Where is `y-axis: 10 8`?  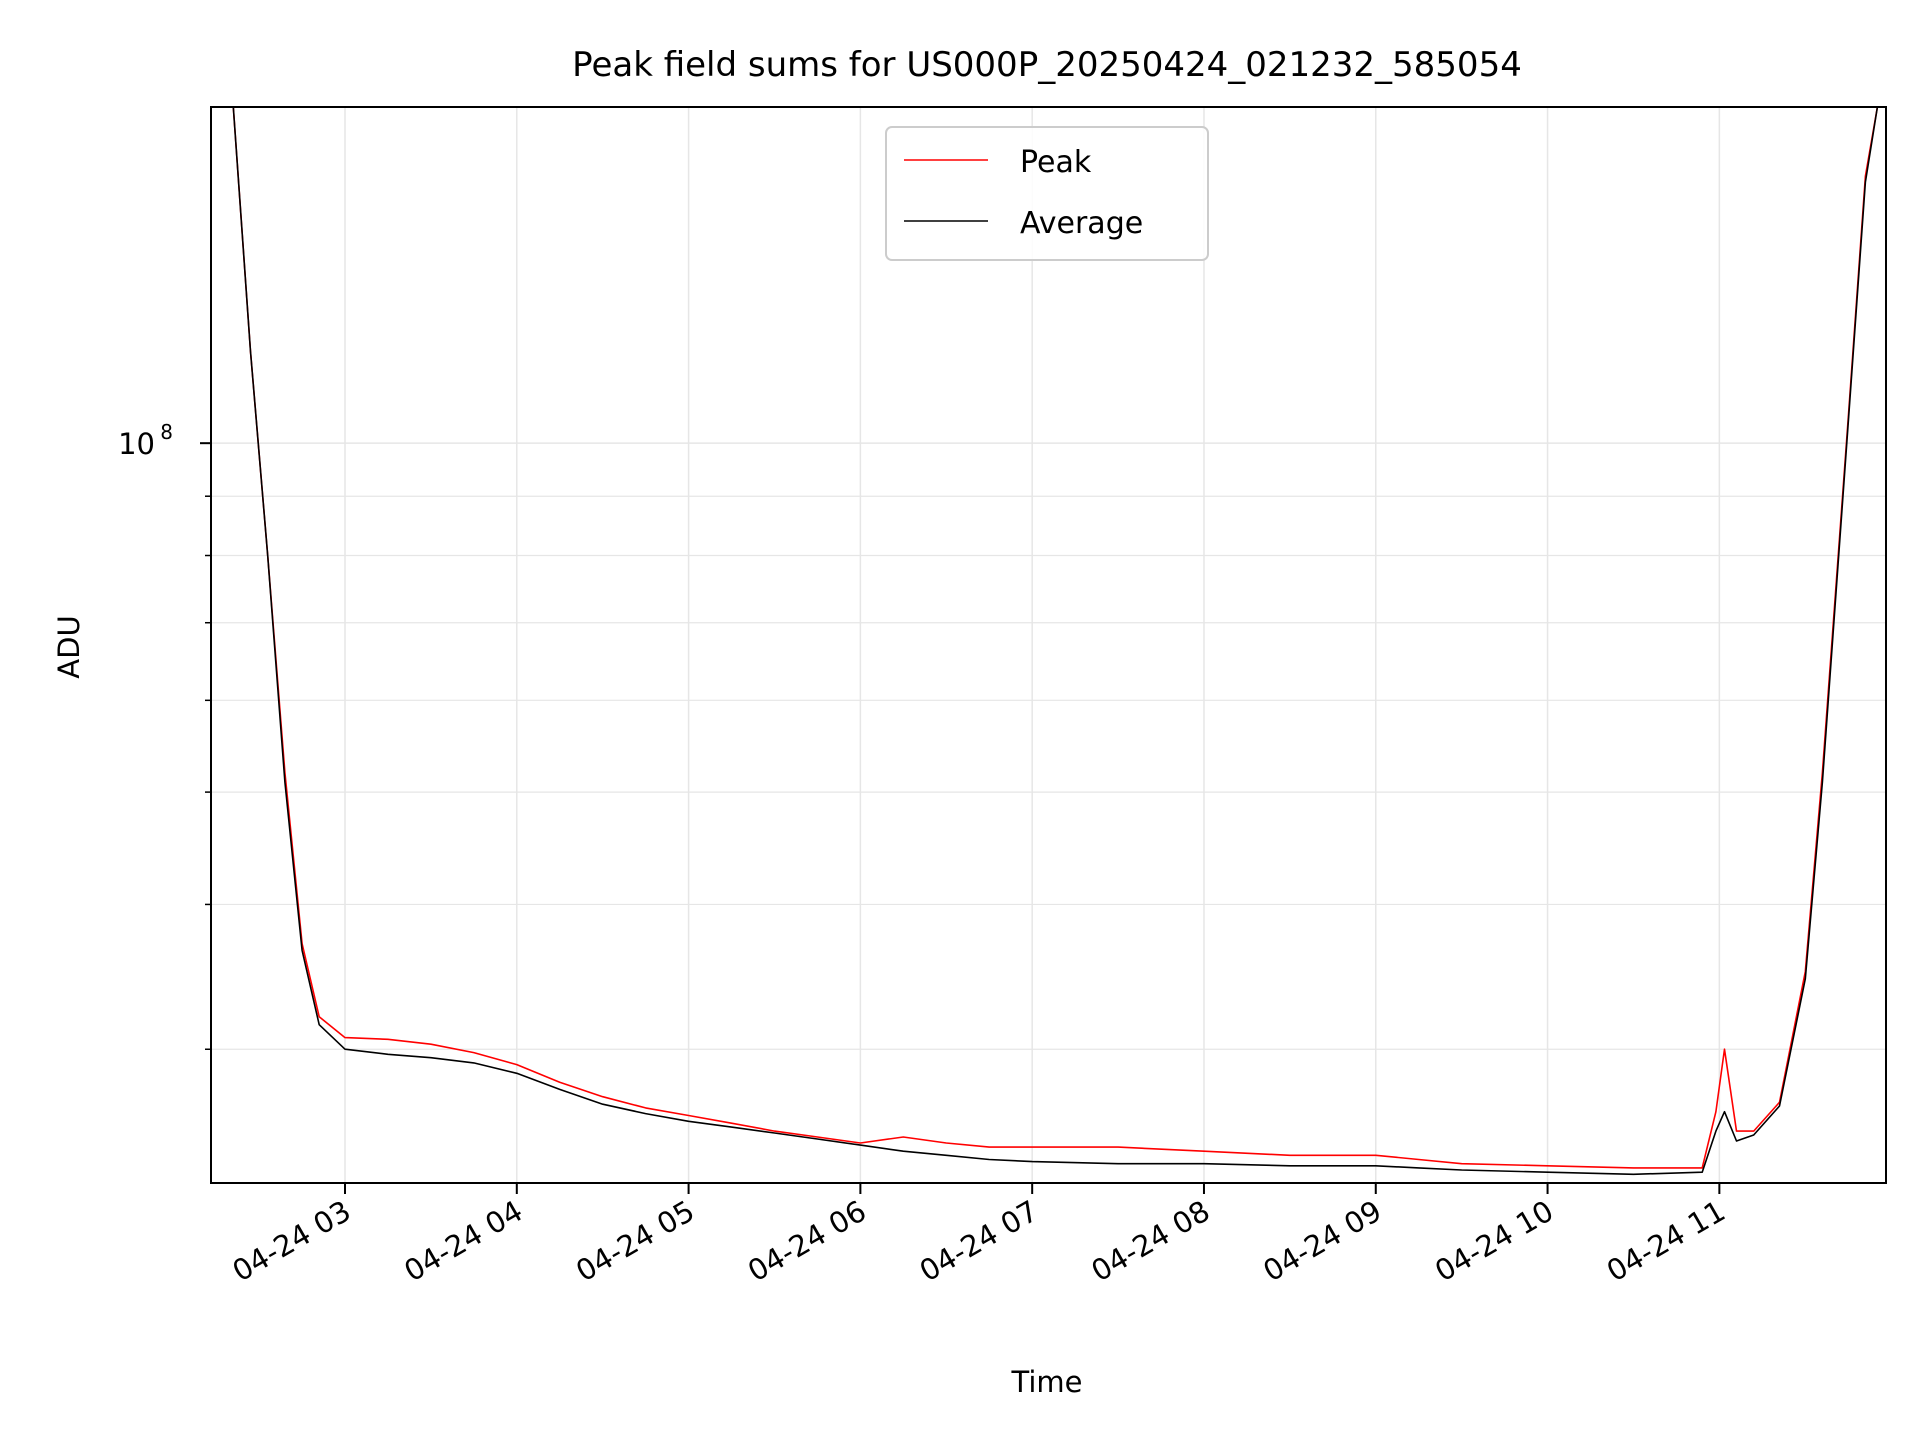
y-axis: 10 8 is located at coordinates (164, 735).